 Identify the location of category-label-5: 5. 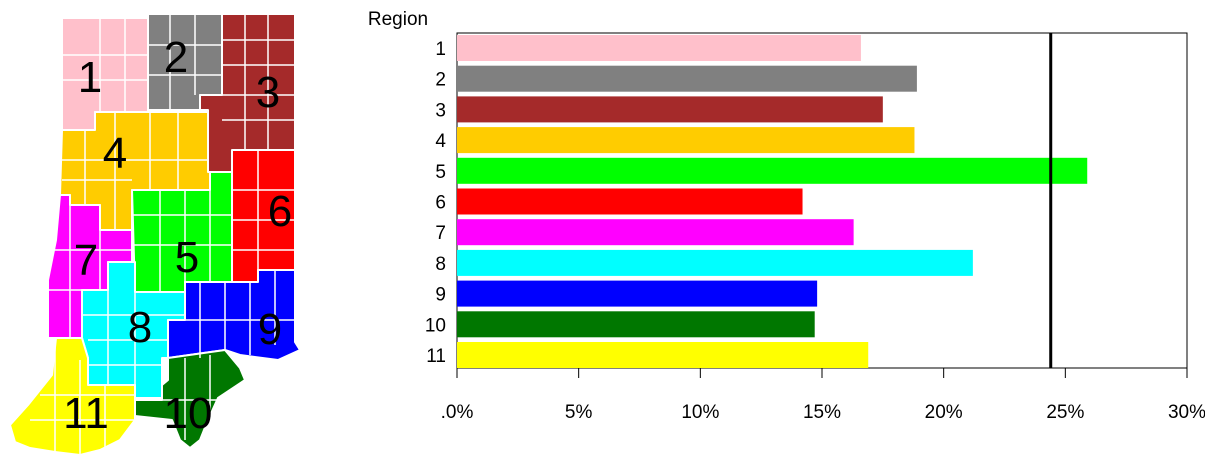
(440, 172).